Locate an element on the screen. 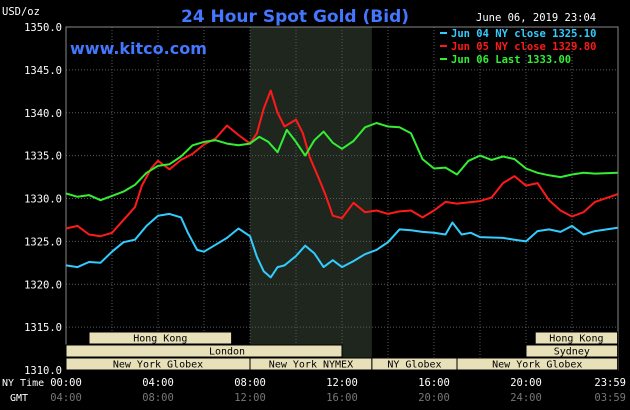  market-session-label: Sydney is located at coordinates (572, 352).